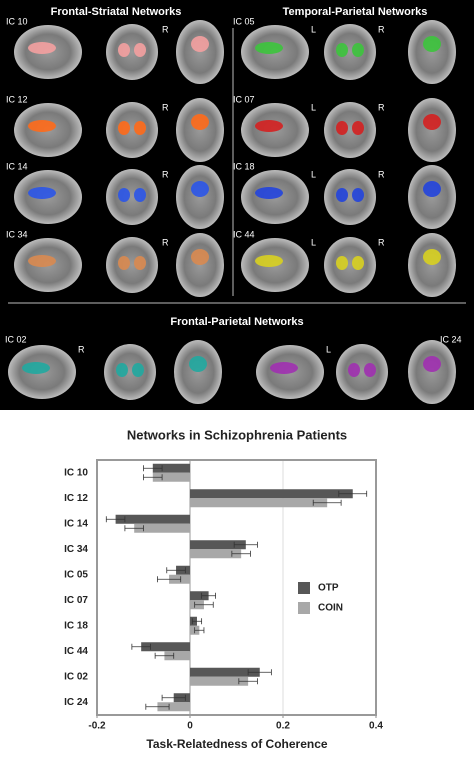  Describe the element at coordinates (76, 523) in the screenshot. I see `y-tick-label: IC 14` at that location.